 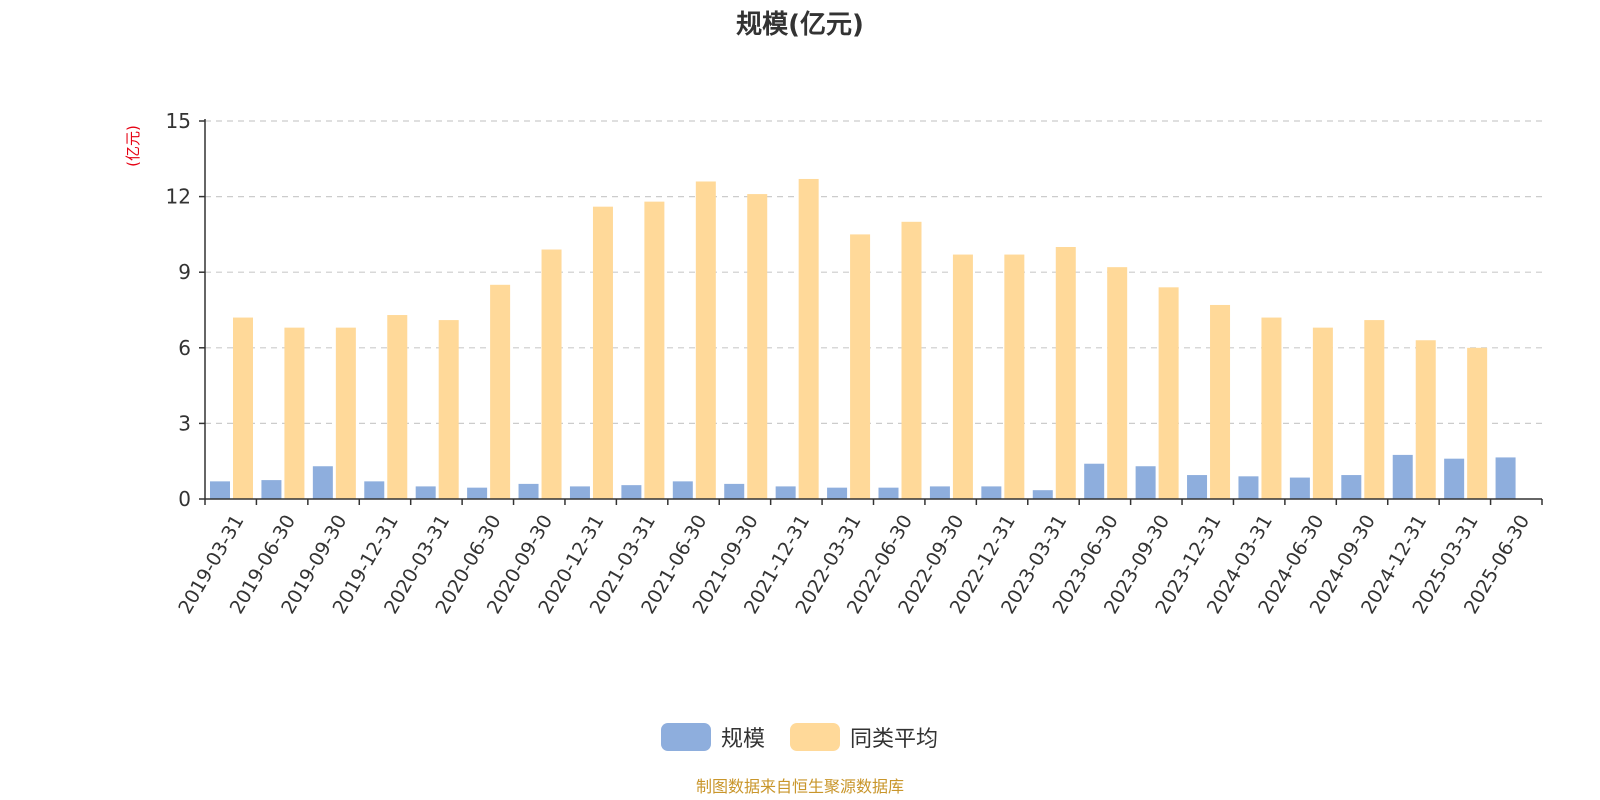 What do you see at coordinates (894, 739) in the screenshot?
I see `legend-label: 同类平均` at bounding box center [894, 739].